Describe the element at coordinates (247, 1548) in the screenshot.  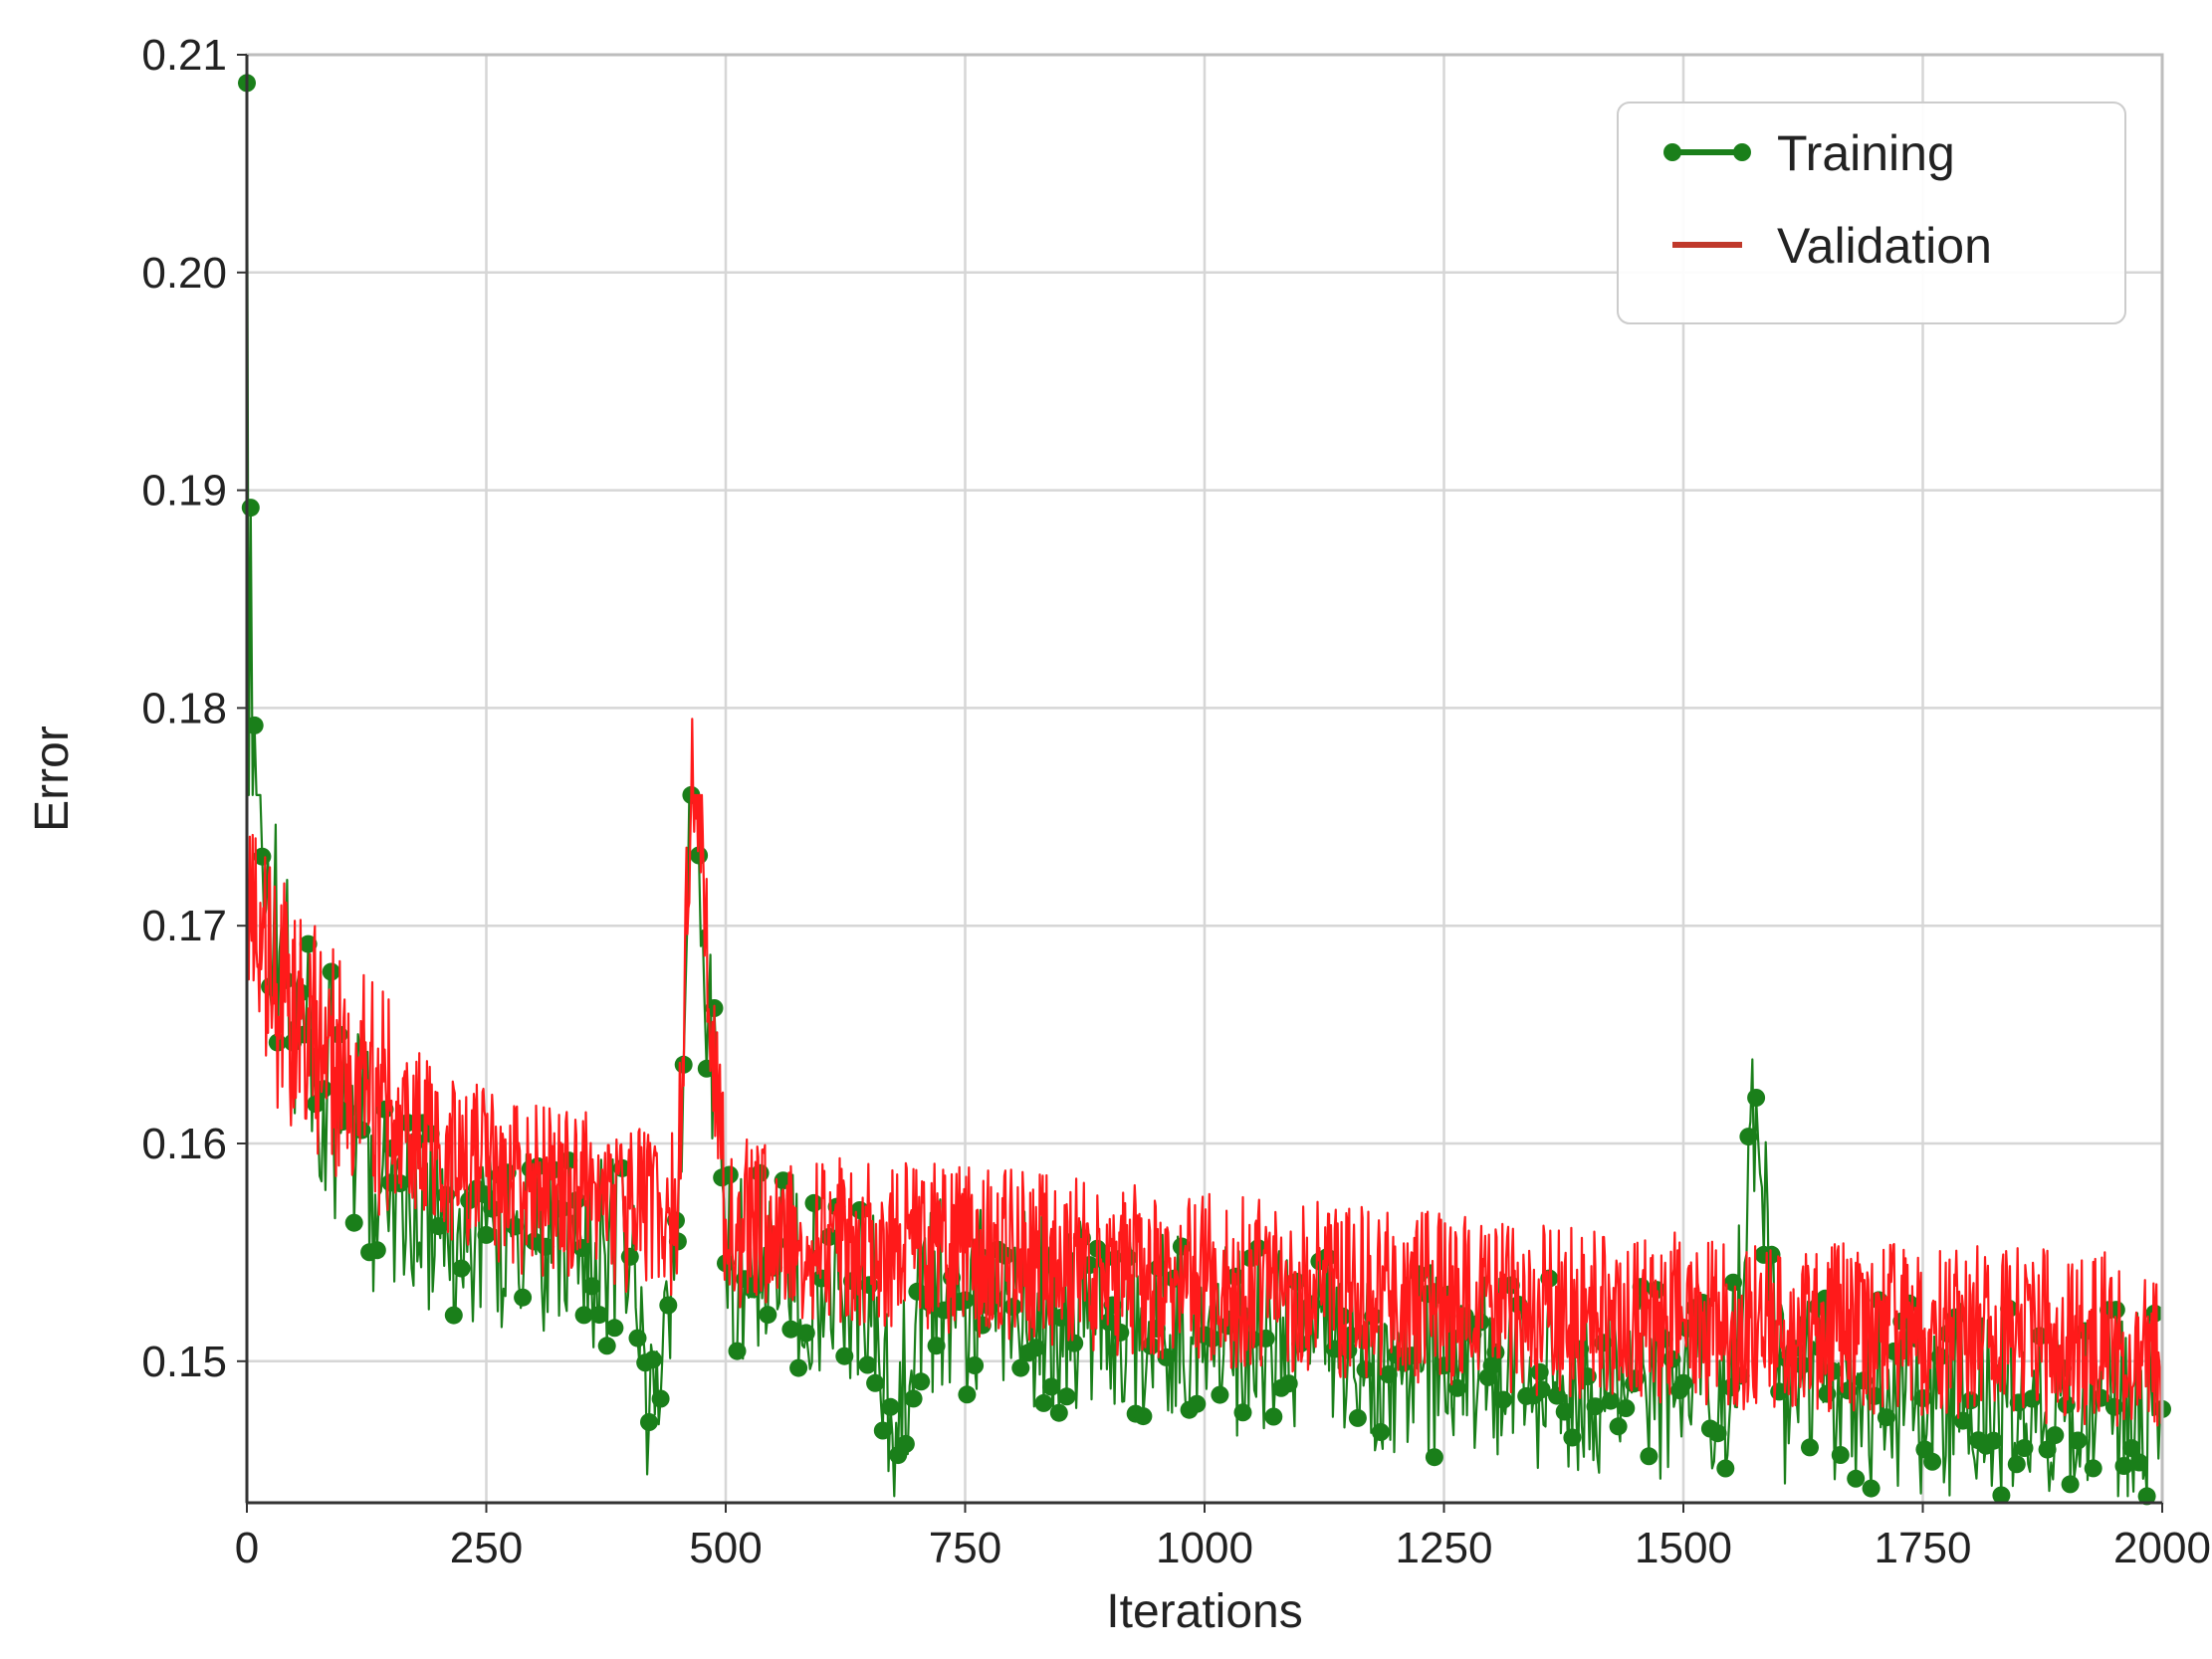
I see `x-tick-label: 0` at that location.